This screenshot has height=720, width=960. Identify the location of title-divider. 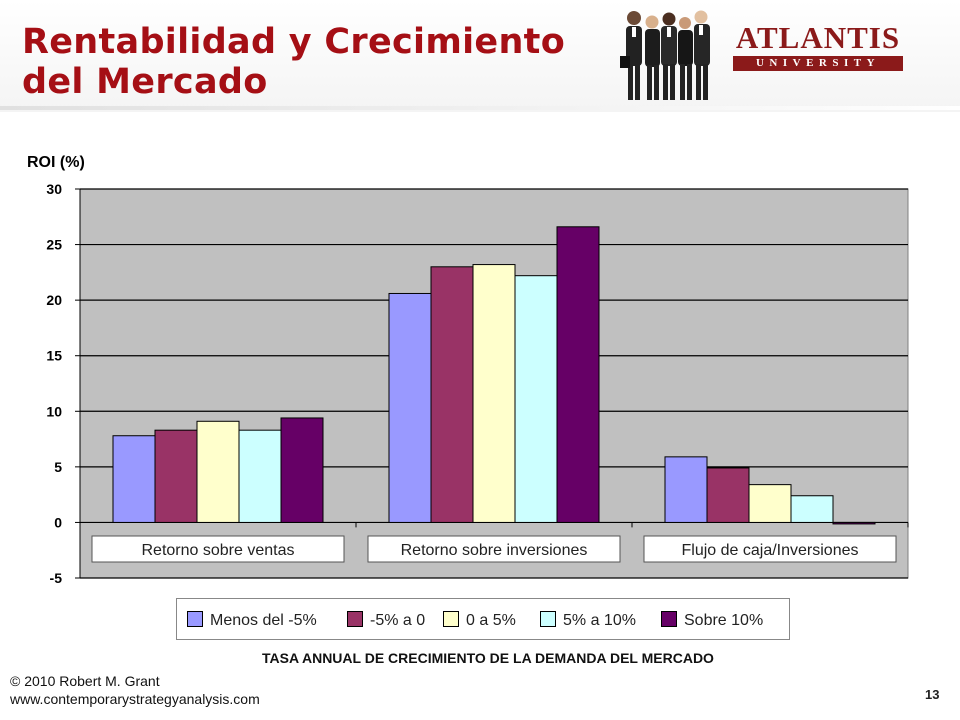
(480, 108).